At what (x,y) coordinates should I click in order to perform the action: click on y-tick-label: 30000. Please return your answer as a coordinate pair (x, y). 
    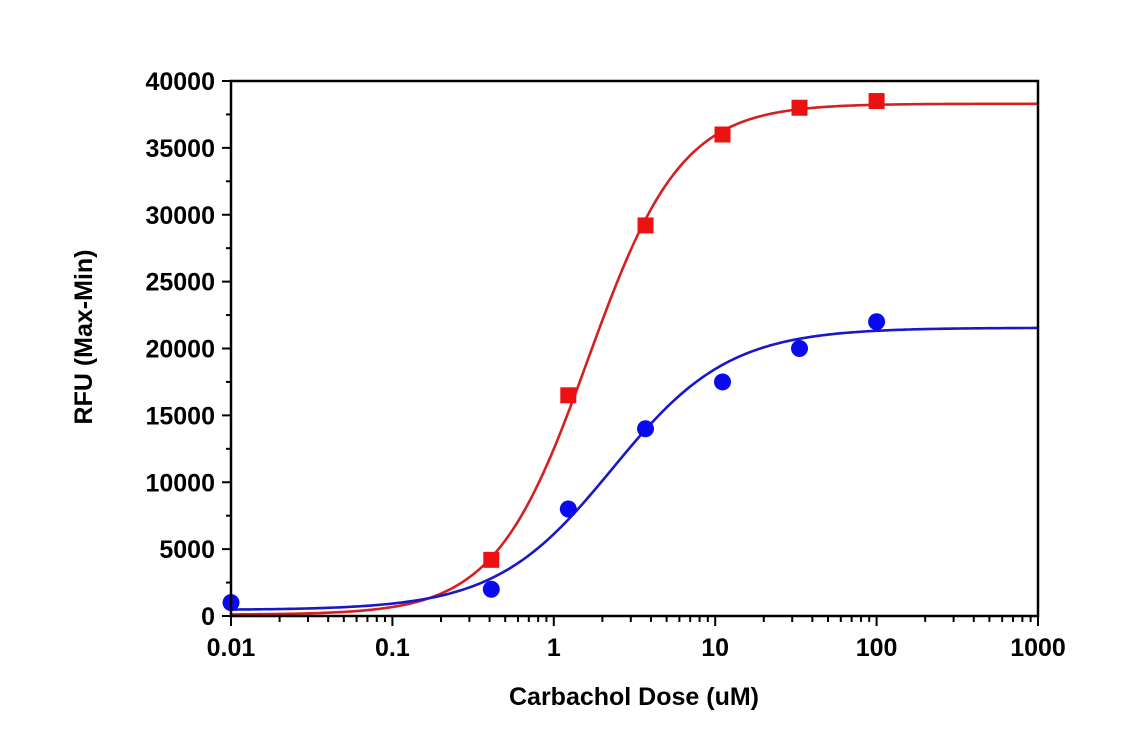
    Looking at the image, I should click on (180, 216).